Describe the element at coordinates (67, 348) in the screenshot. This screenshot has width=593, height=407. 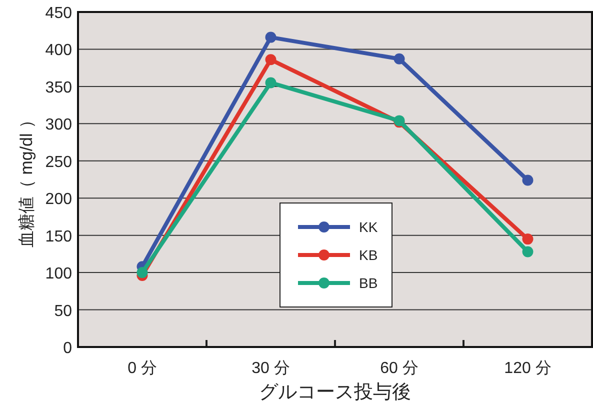
I see `y-tick-label: 0` at that location.